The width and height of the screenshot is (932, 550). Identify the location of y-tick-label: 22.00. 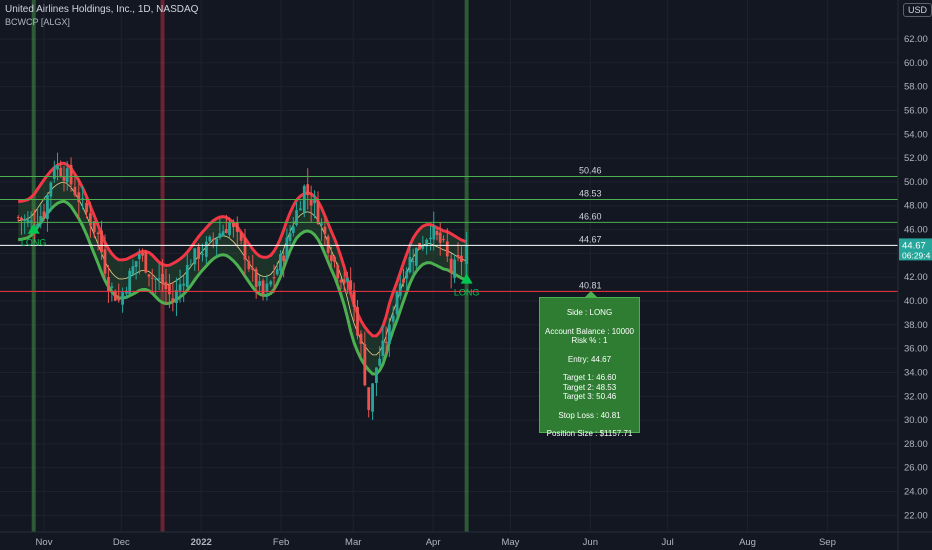
(916, 515).